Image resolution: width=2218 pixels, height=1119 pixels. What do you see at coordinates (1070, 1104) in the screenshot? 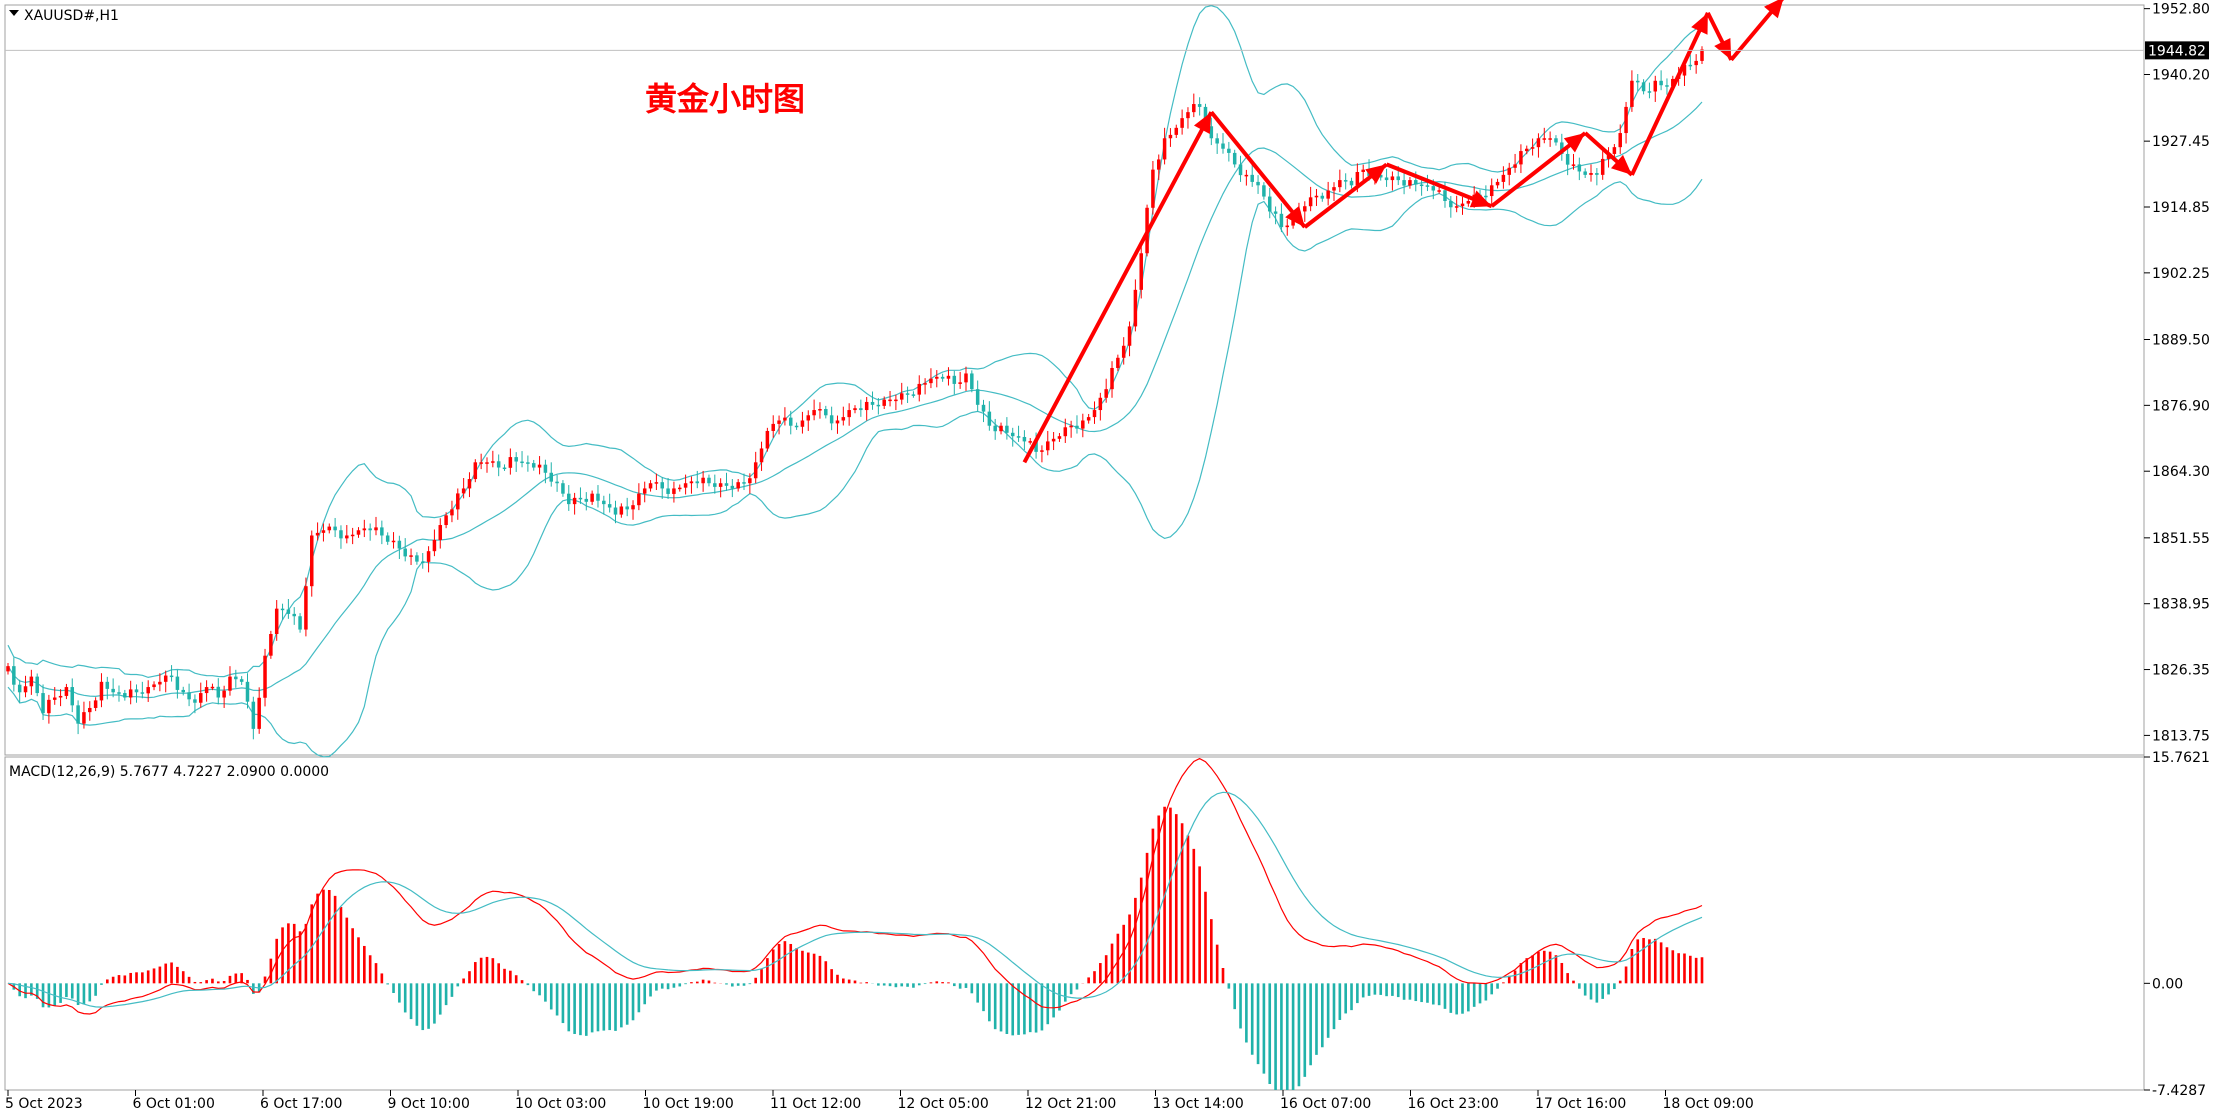
I see `time-tick-label: 12 Oct 21:00` at bounding box center [1070, 1104].